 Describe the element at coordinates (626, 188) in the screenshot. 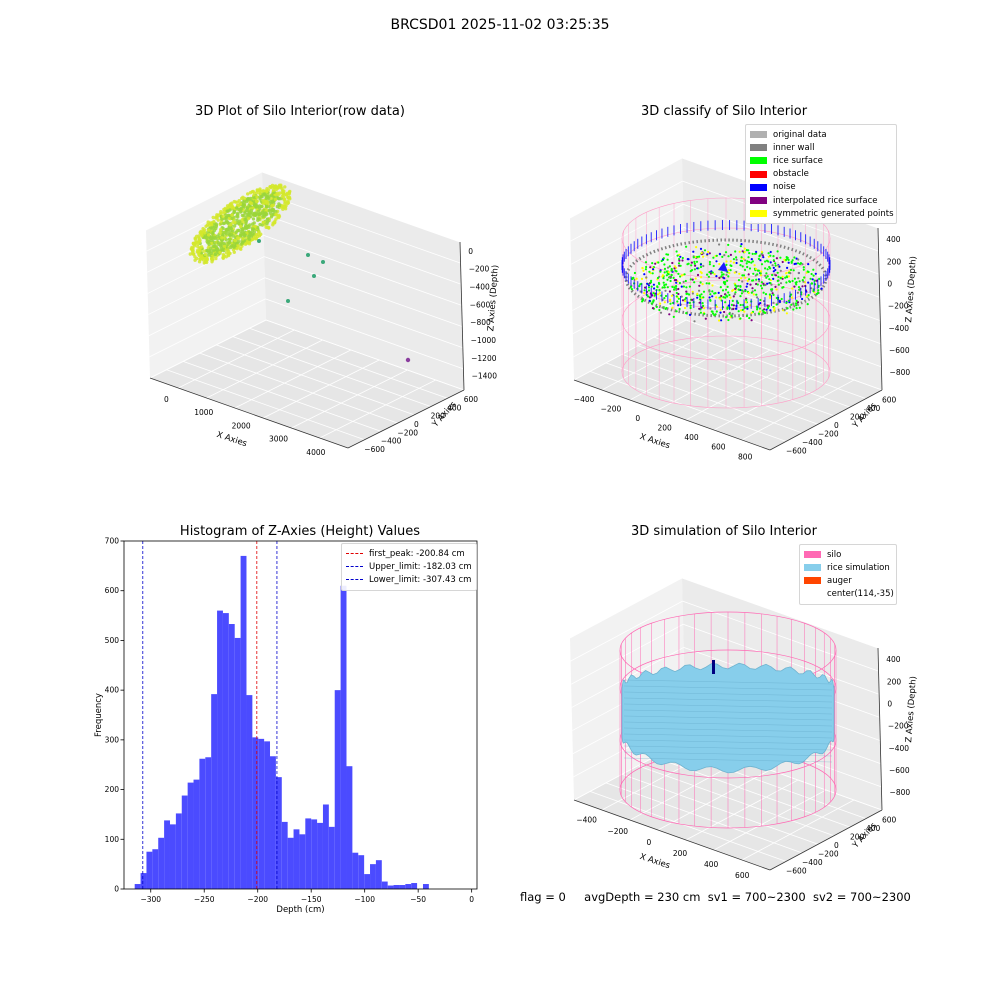

I see `panel2-grid-z2` at that location.